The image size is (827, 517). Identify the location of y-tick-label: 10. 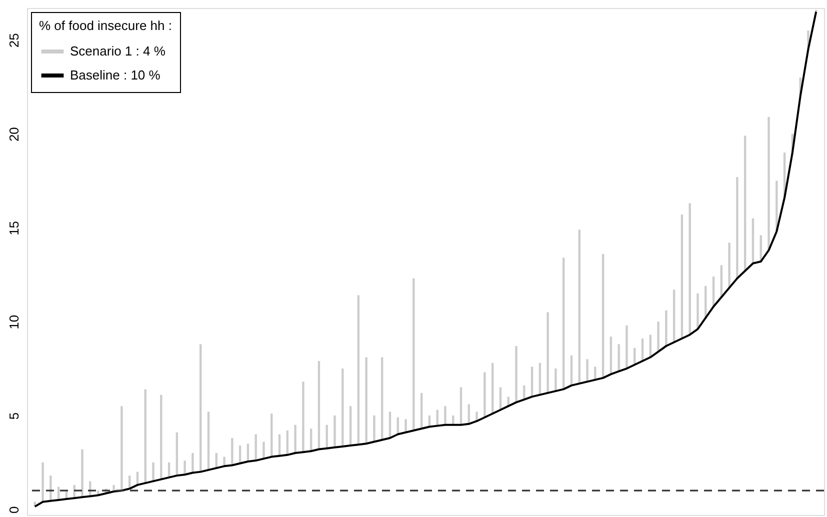
(14, 322).